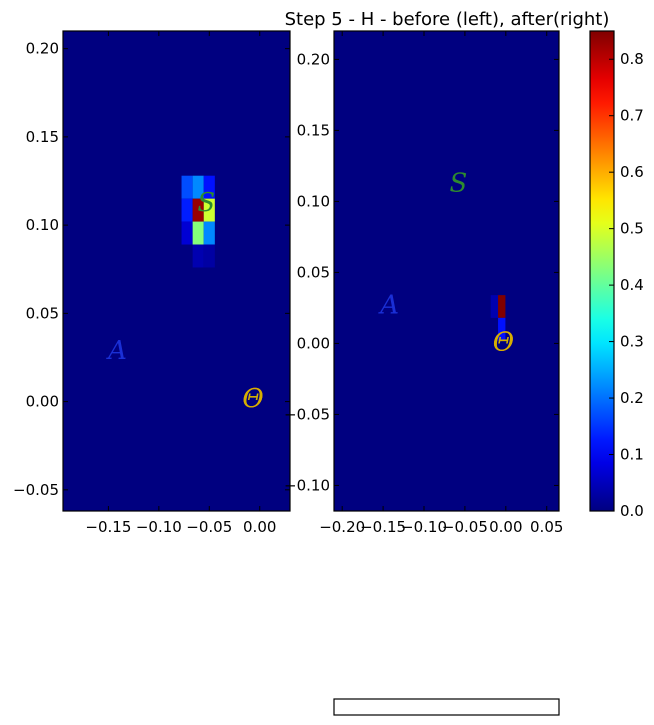  Describe the element at coordinates (447, 19) in the screenshot. I see `chart-title: Step 5 - H - before (left), after(right)` at that location.